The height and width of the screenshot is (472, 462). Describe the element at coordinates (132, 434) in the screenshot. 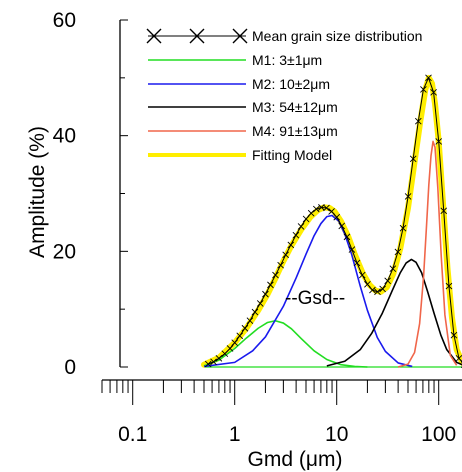

I see `x-tick-label: 0.1` at that location.